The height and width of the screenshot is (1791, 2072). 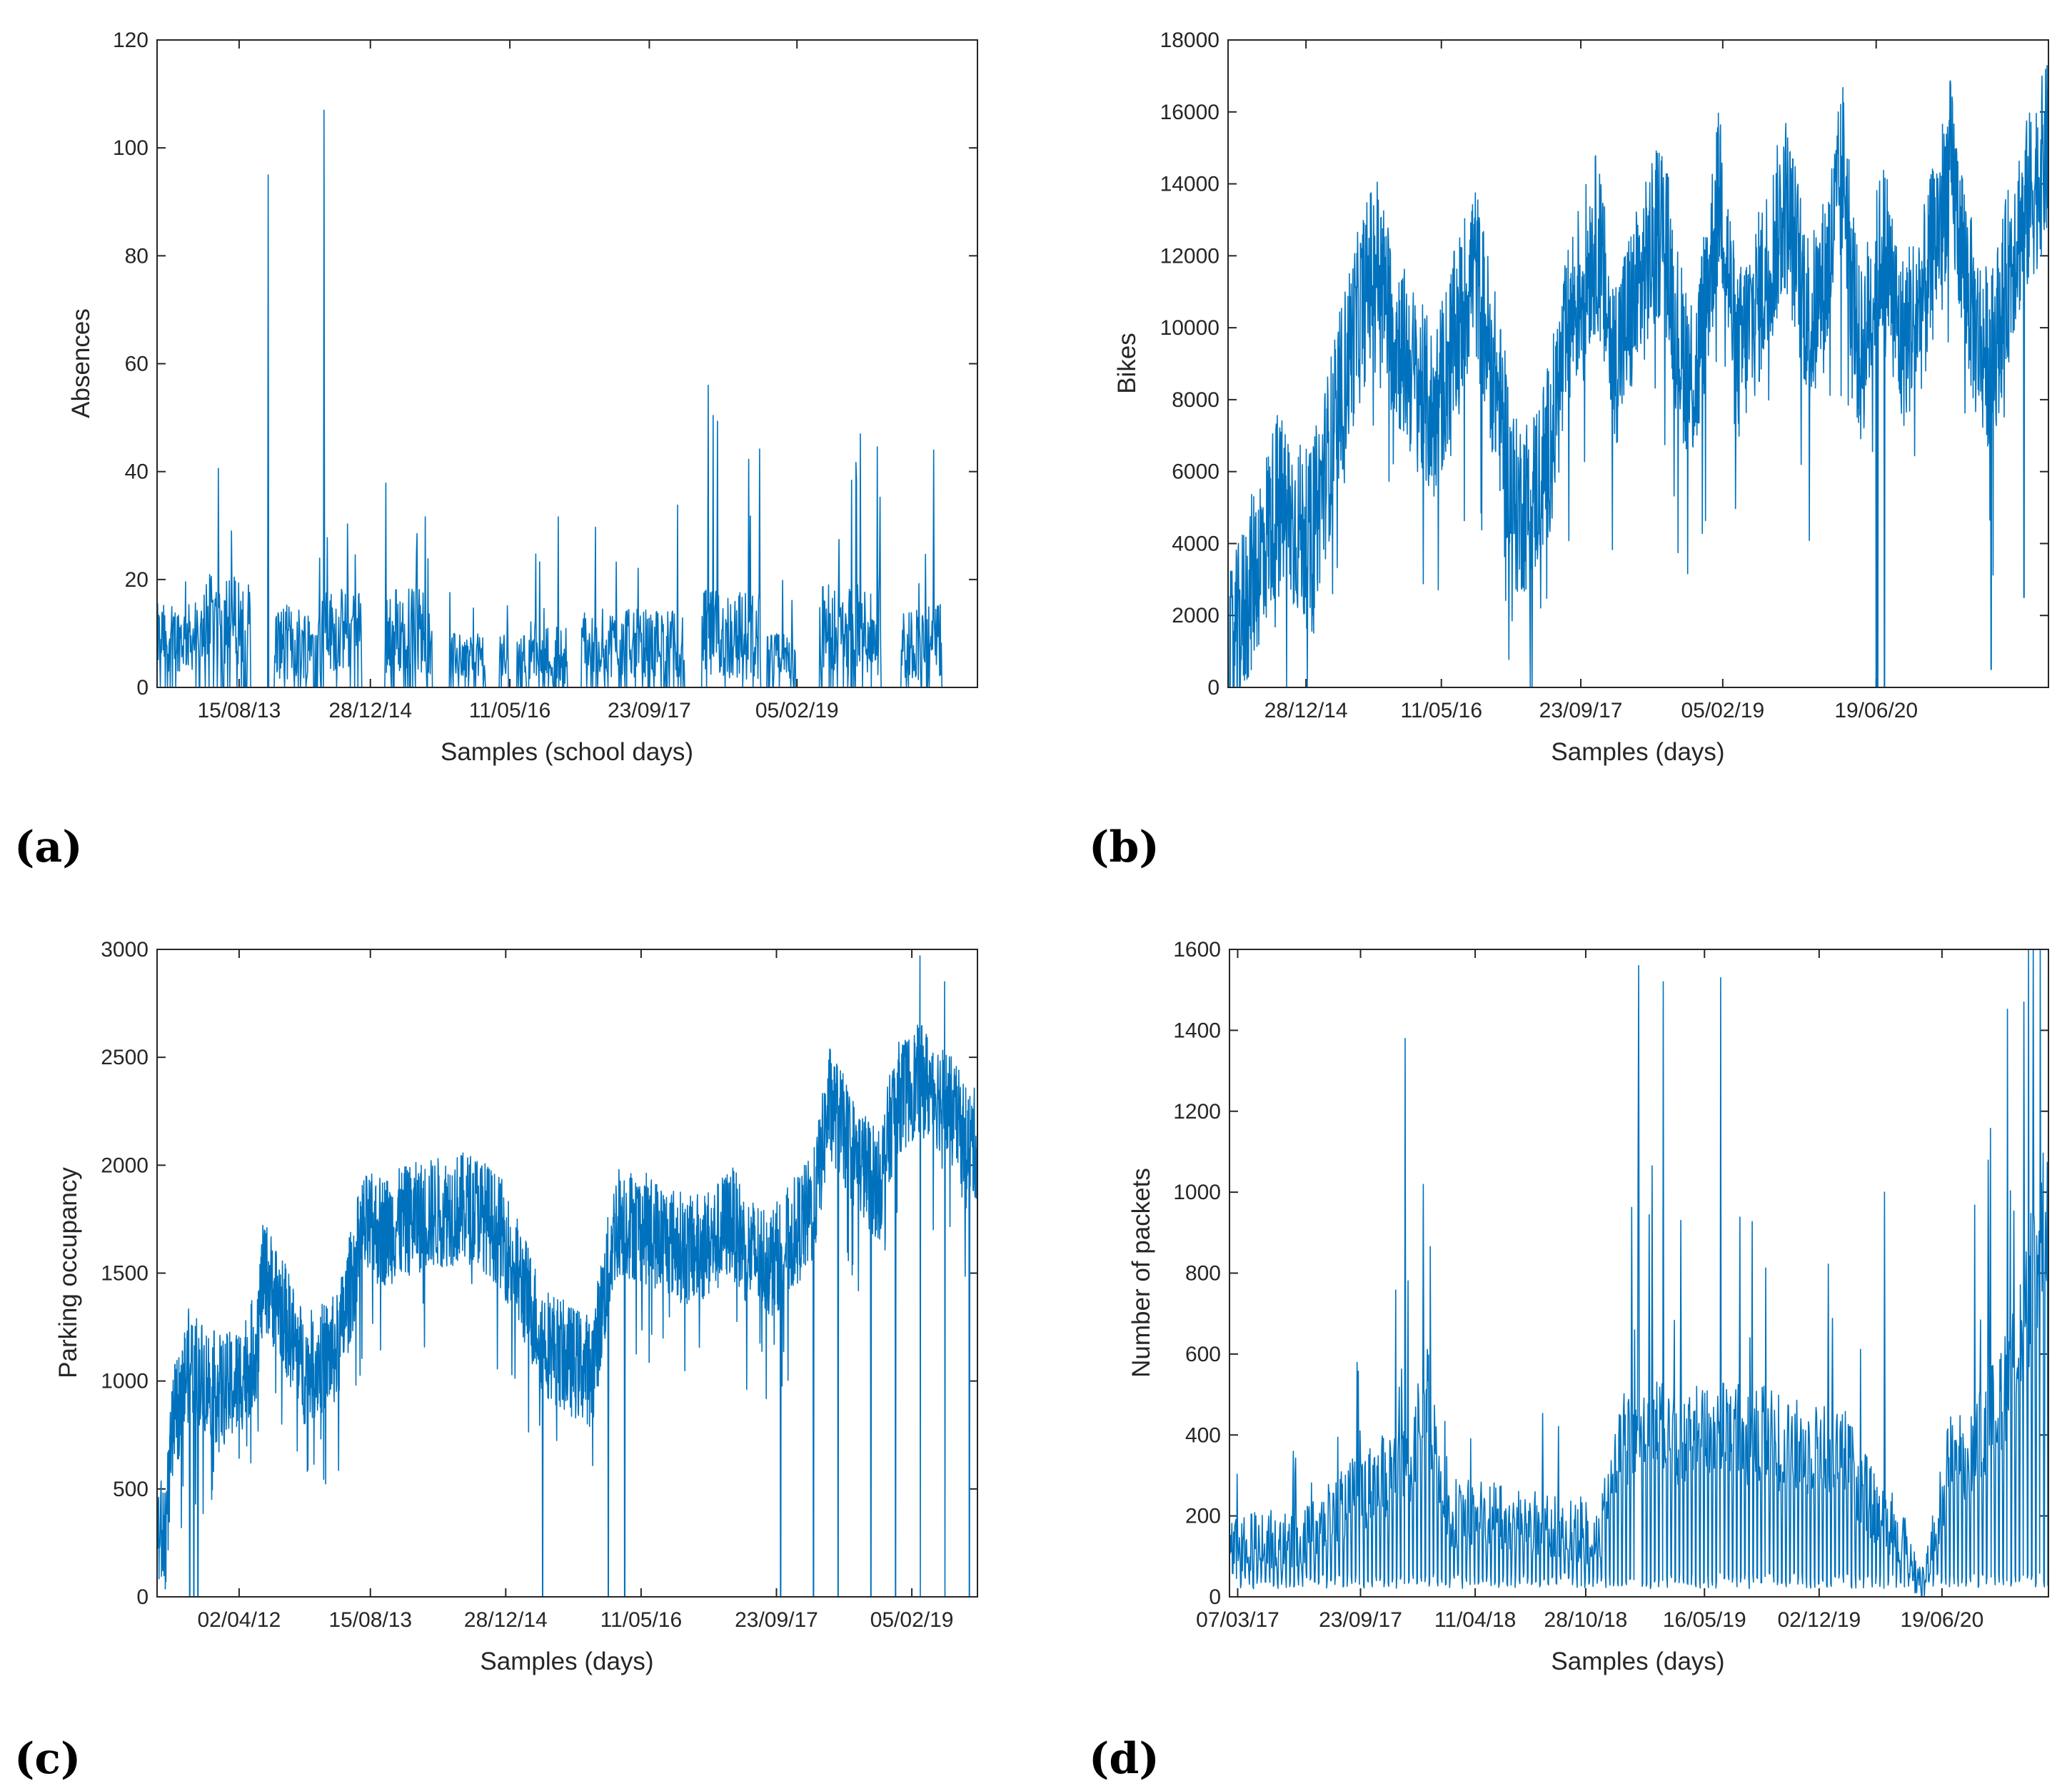 What do you see at coordinates (567, 752) in the screenshot?
I see `x-axis-label-a: Samples (school days)` at bounding box center [567, 752].